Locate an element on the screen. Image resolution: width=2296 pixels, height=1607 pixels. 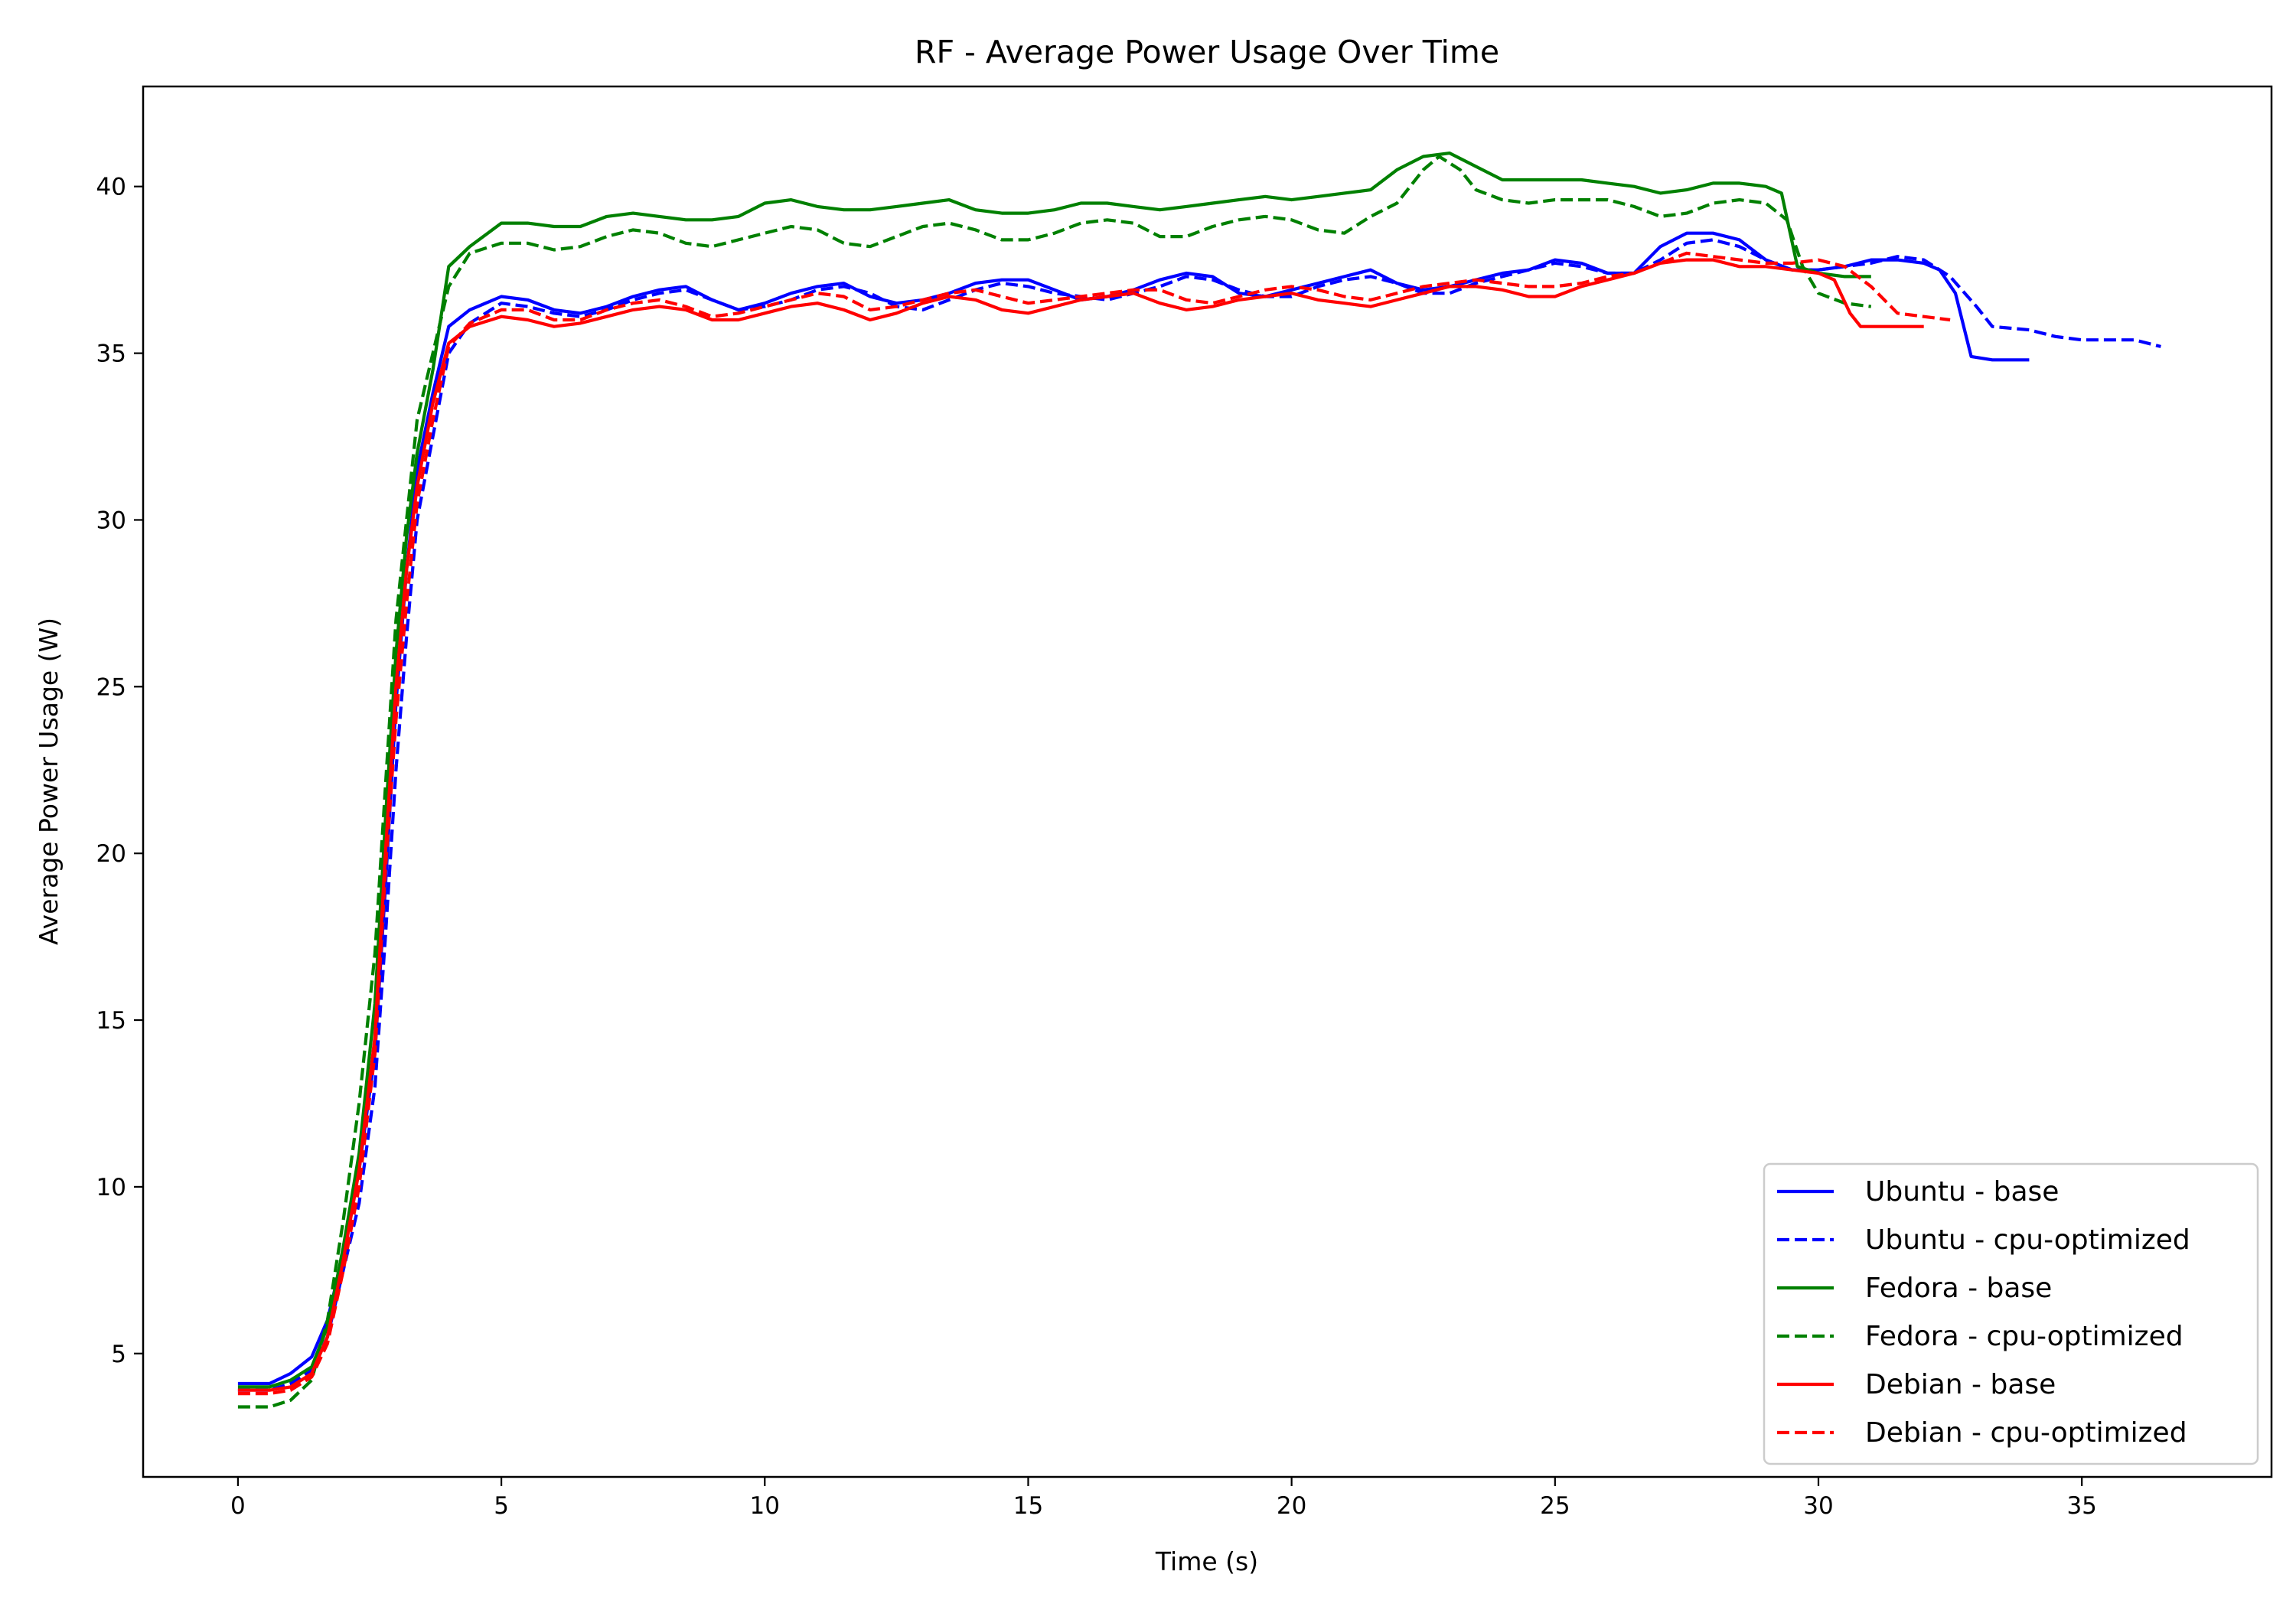
chart-title: RF - Average Power Usage Over Time is located at coordinates (1207, 52).